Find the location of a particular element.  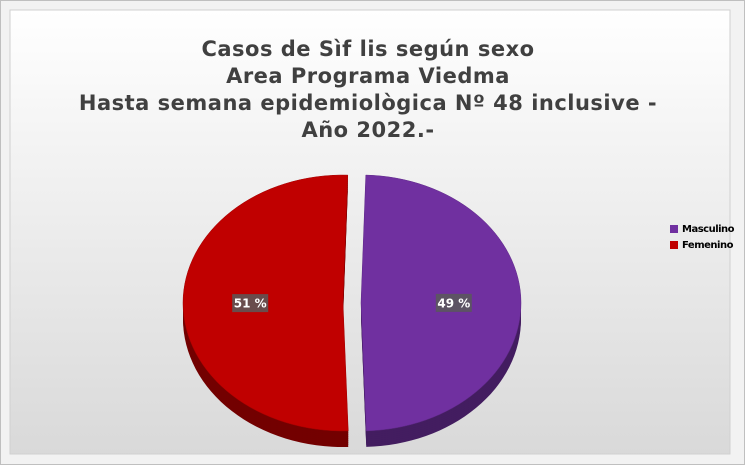

chart-title: Casos de Sìf lis según sexo is located at coordinates (367, 49).